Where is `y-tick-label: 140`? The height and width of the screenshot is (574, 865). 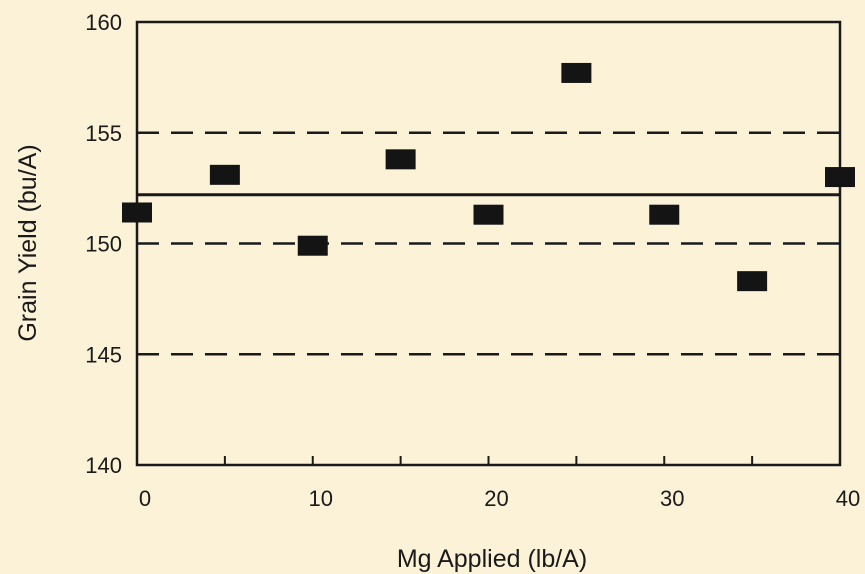
y-tick-label: 140 is located at coordinates (103, 465).